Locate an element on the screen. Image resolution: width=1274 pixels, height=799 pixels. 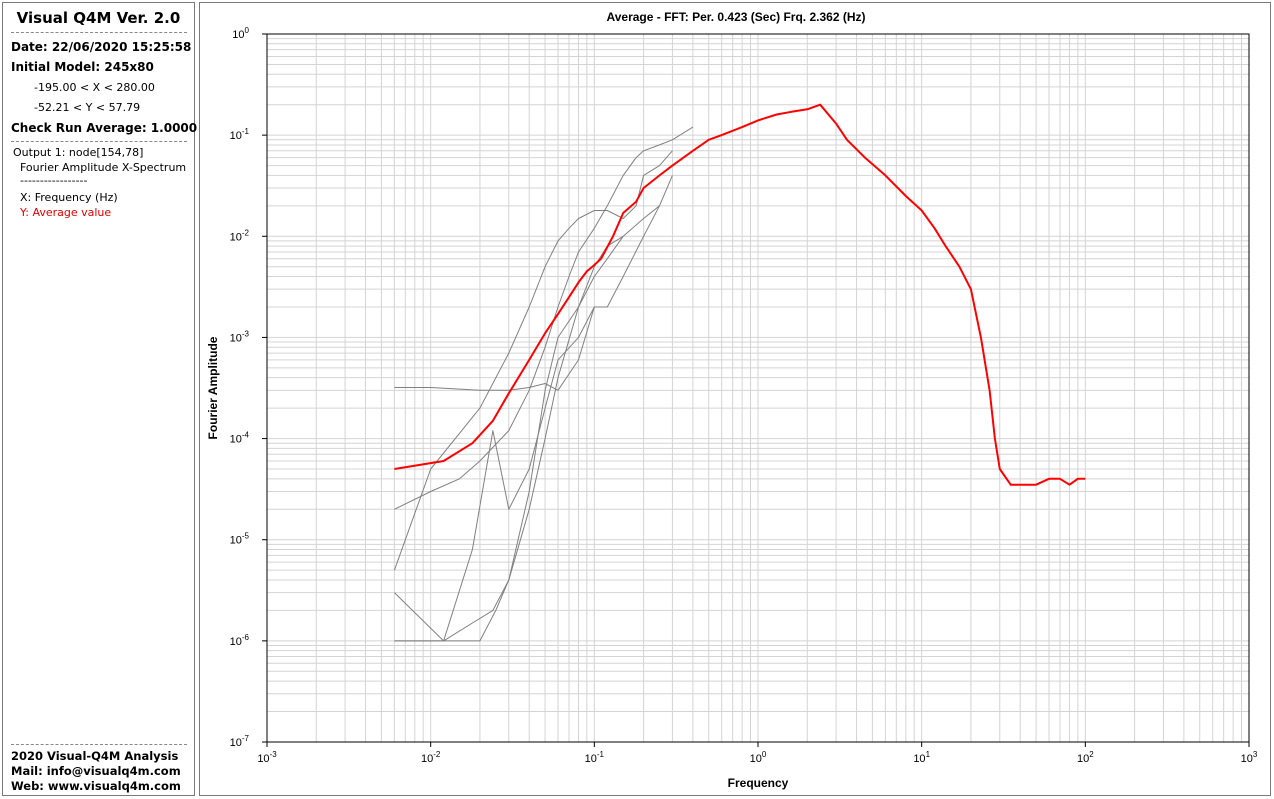
x-tick-label: 10⁻³ is located at coordinates (267, 757).